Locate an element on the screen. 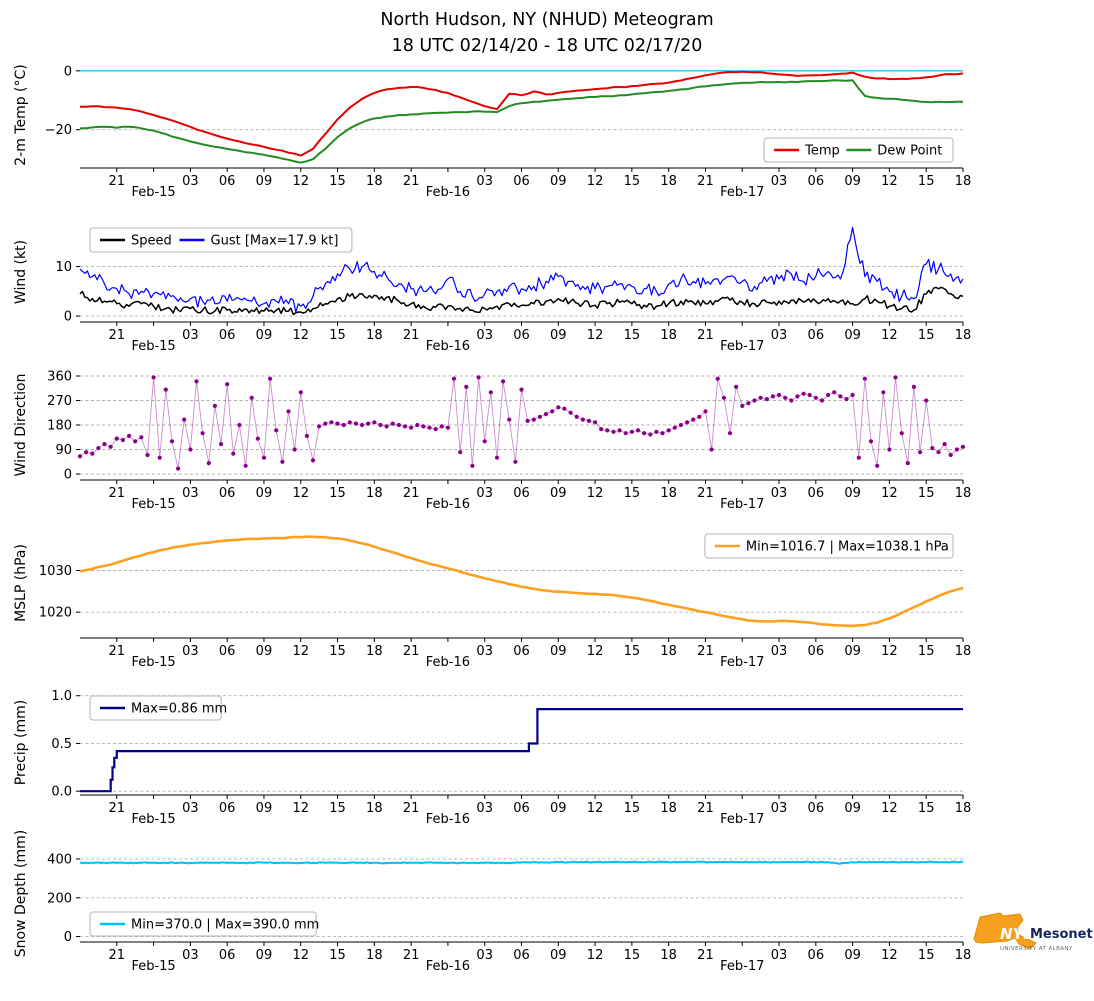 The image size is (1094, 1001). svg-text: 1.0 is located at coordinates (61, 696).